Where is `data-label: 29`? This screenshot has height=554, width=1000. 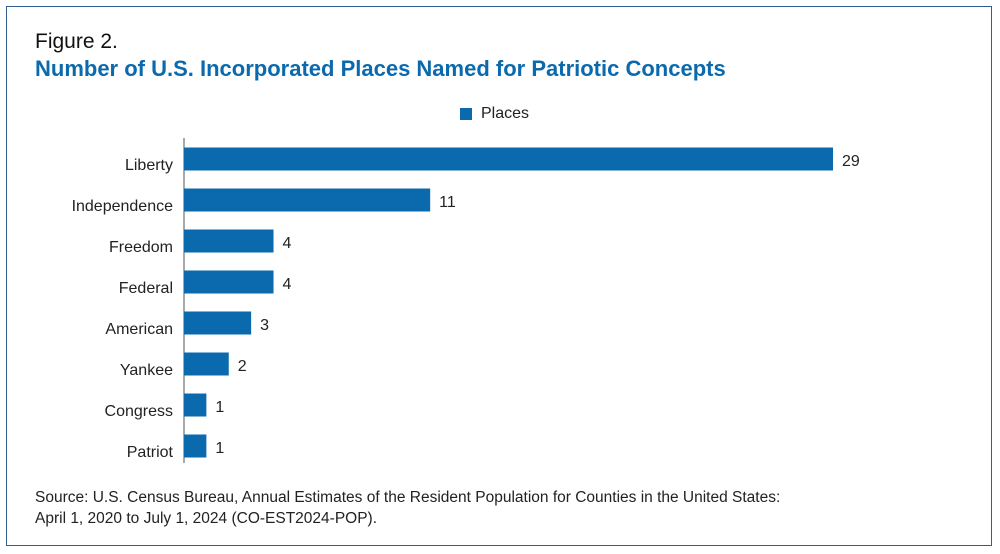 data-label: 29 is located at coordinates (851, 161).